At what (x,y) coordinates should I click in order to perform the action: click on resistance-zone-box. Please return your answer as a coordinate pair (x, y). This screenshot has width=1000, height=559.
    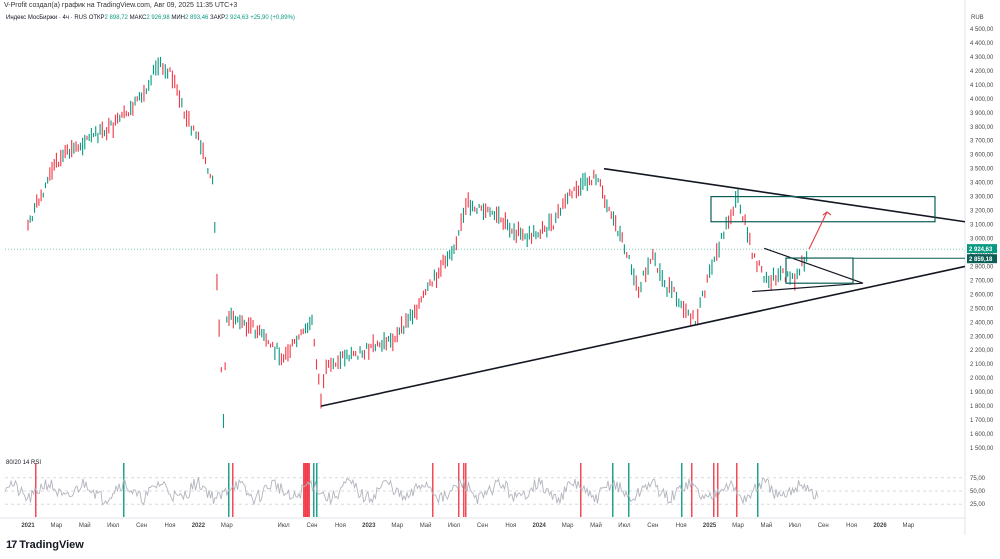
    Looking at the image, I should click on (823, 209).